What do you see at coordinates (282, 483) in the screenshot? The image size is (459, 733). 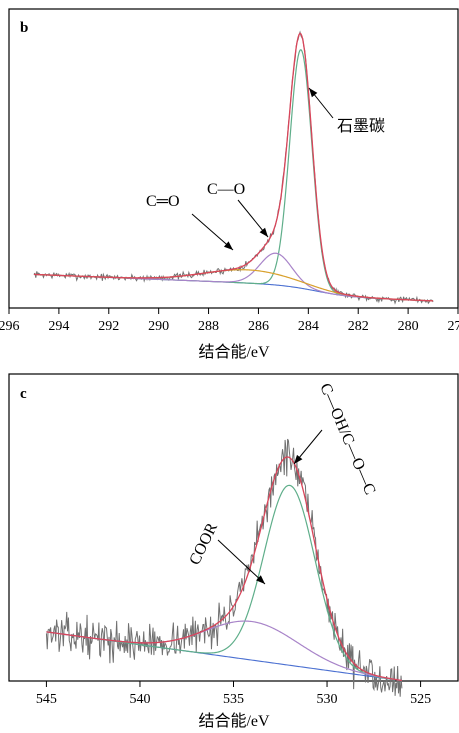 I see `panel-c-annotations: C—OH/C—O—C COOR` at bounding box center [282, 483].